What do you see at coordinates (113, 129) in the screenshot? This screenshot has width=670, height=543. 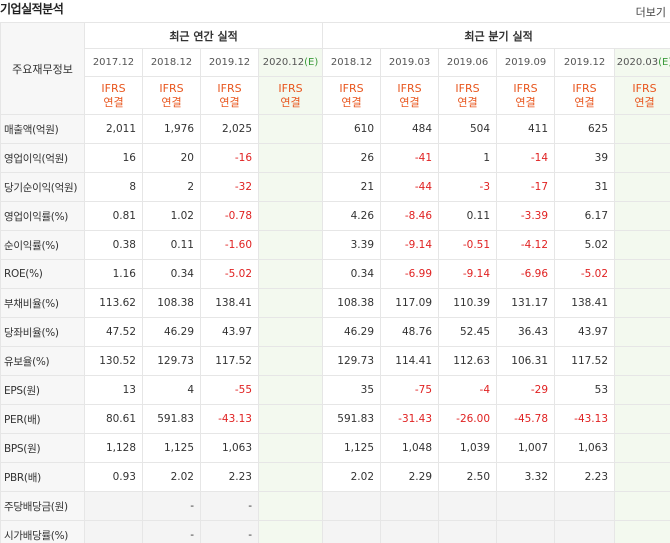 I see `cell-value: 2,011` at bounding box center [113, 129].